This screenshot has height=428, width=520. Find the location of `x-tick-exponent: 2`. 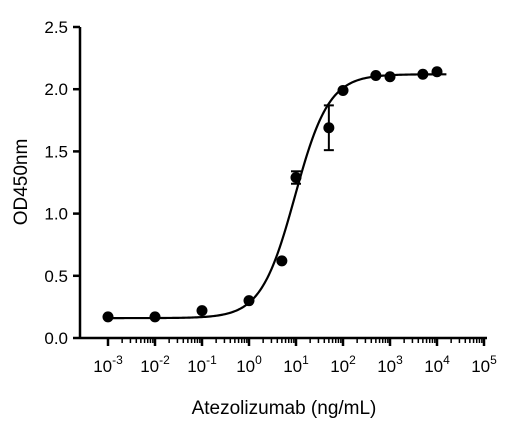

x-tick-exponent: 2 is located at coordinates (352, 360).